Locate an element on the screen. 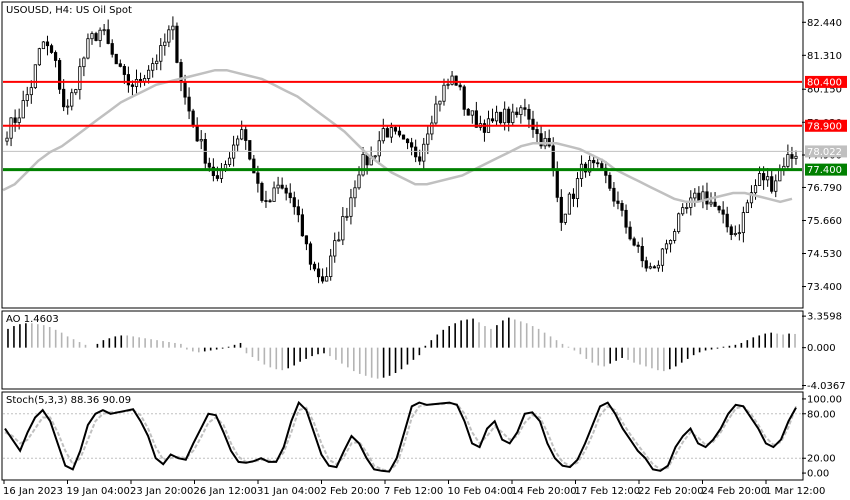  current-price-label: 78.022 is located at coordinates (824, 152).